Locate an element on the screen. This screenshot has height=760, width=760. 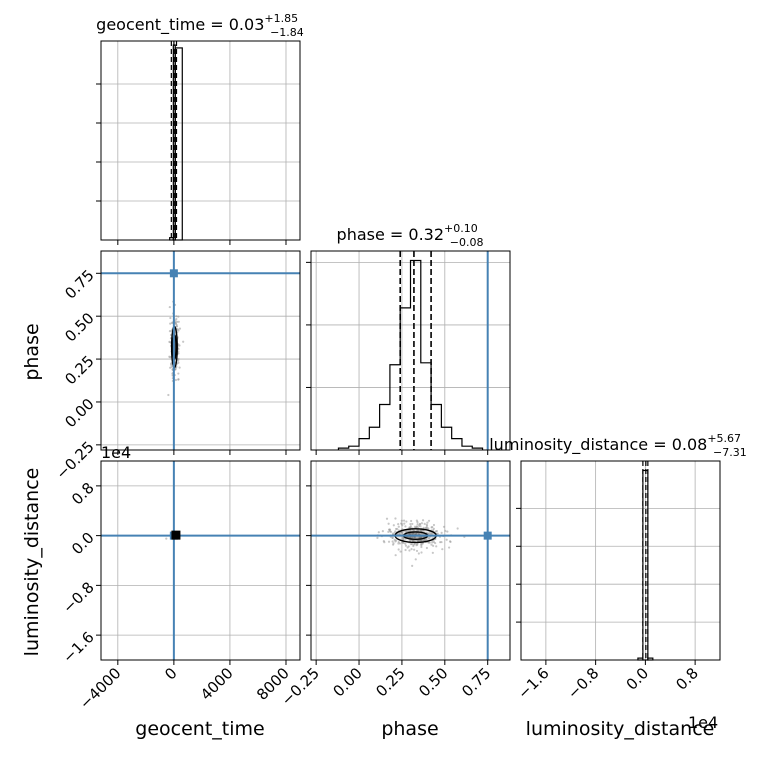
title-geocent-time: geocent_time = 0.03+1.85 −1.84 is located at coordinates (200, 25).